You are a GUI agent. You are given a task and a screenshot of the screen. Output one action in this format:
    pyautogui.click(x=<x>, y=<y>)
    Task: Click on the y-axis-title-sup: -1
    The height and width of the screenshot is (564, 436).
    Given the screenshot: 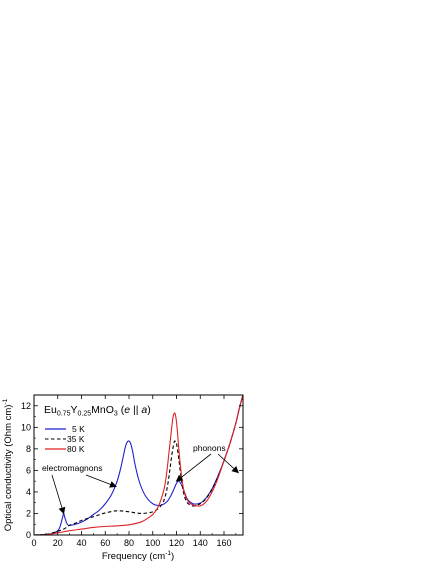 What is the action you would take?
    pyautogui.click(x=5, y=401)
    